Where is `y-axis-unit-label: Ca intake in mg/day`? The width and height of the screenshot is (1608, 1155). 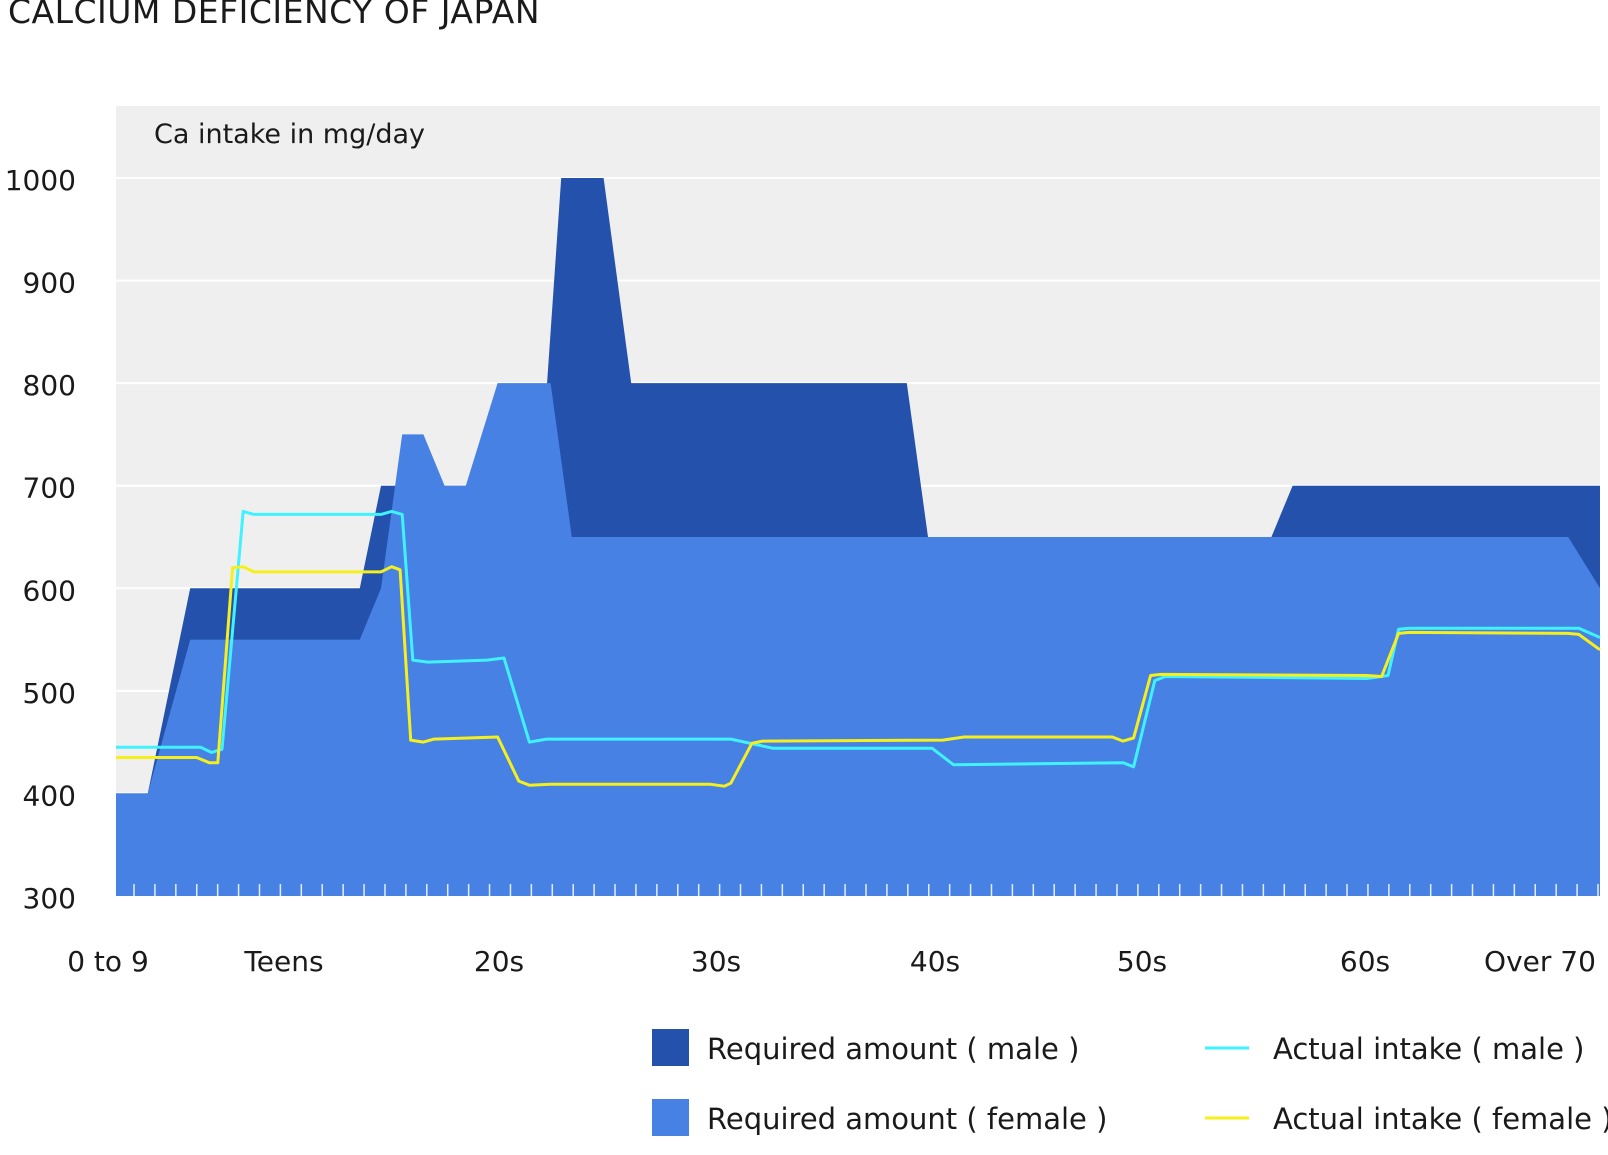
y-axis-unit-label: Ca intake in mg/day is located at coordinates (289, 134).